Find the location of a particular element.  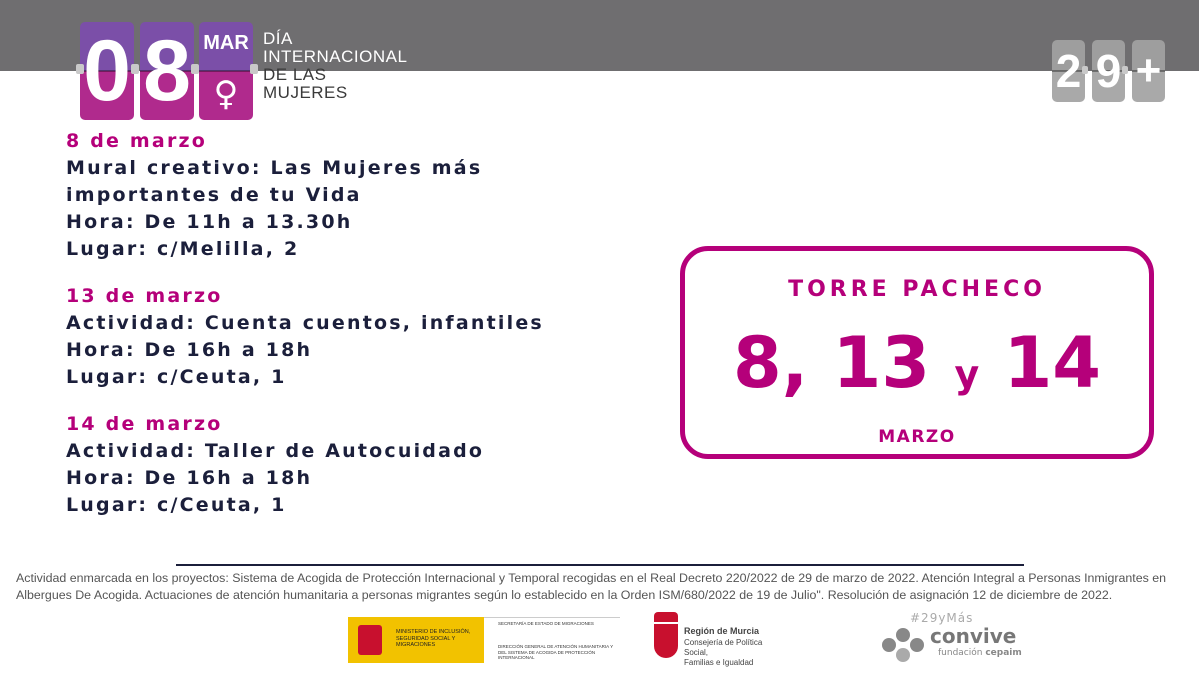

month-tile: MAR ♀ is located at coordinates (226, 71).